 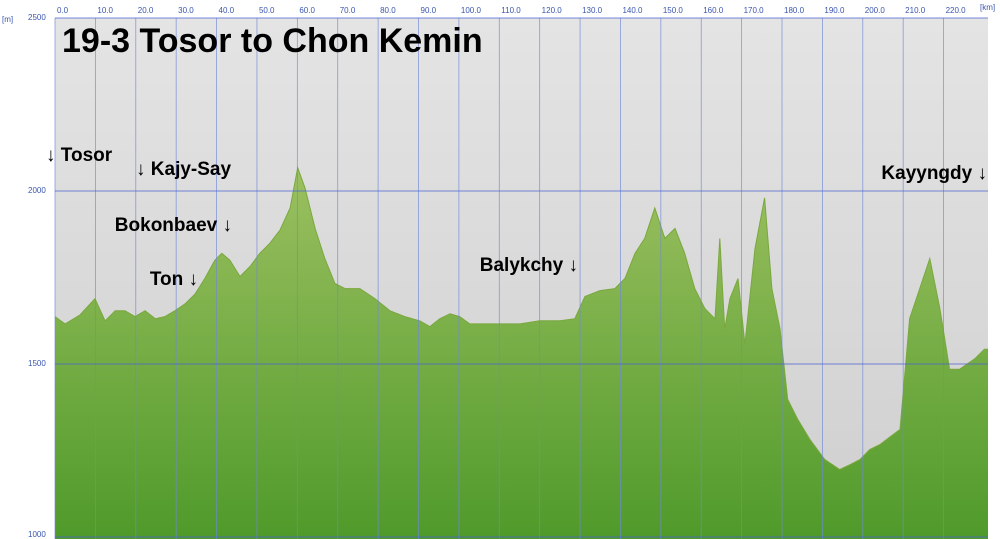 What do you see at coordinates (956, 10) in the screenshot?
I see `x-tick-label: 220.0` at bounding box center [956, 10].